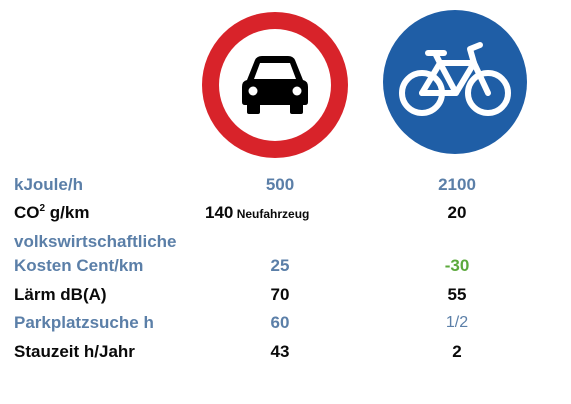 This screenshot has height=404, width=571. I want to click on car-value: 140 Neufahrzeug, so click(257, 212).